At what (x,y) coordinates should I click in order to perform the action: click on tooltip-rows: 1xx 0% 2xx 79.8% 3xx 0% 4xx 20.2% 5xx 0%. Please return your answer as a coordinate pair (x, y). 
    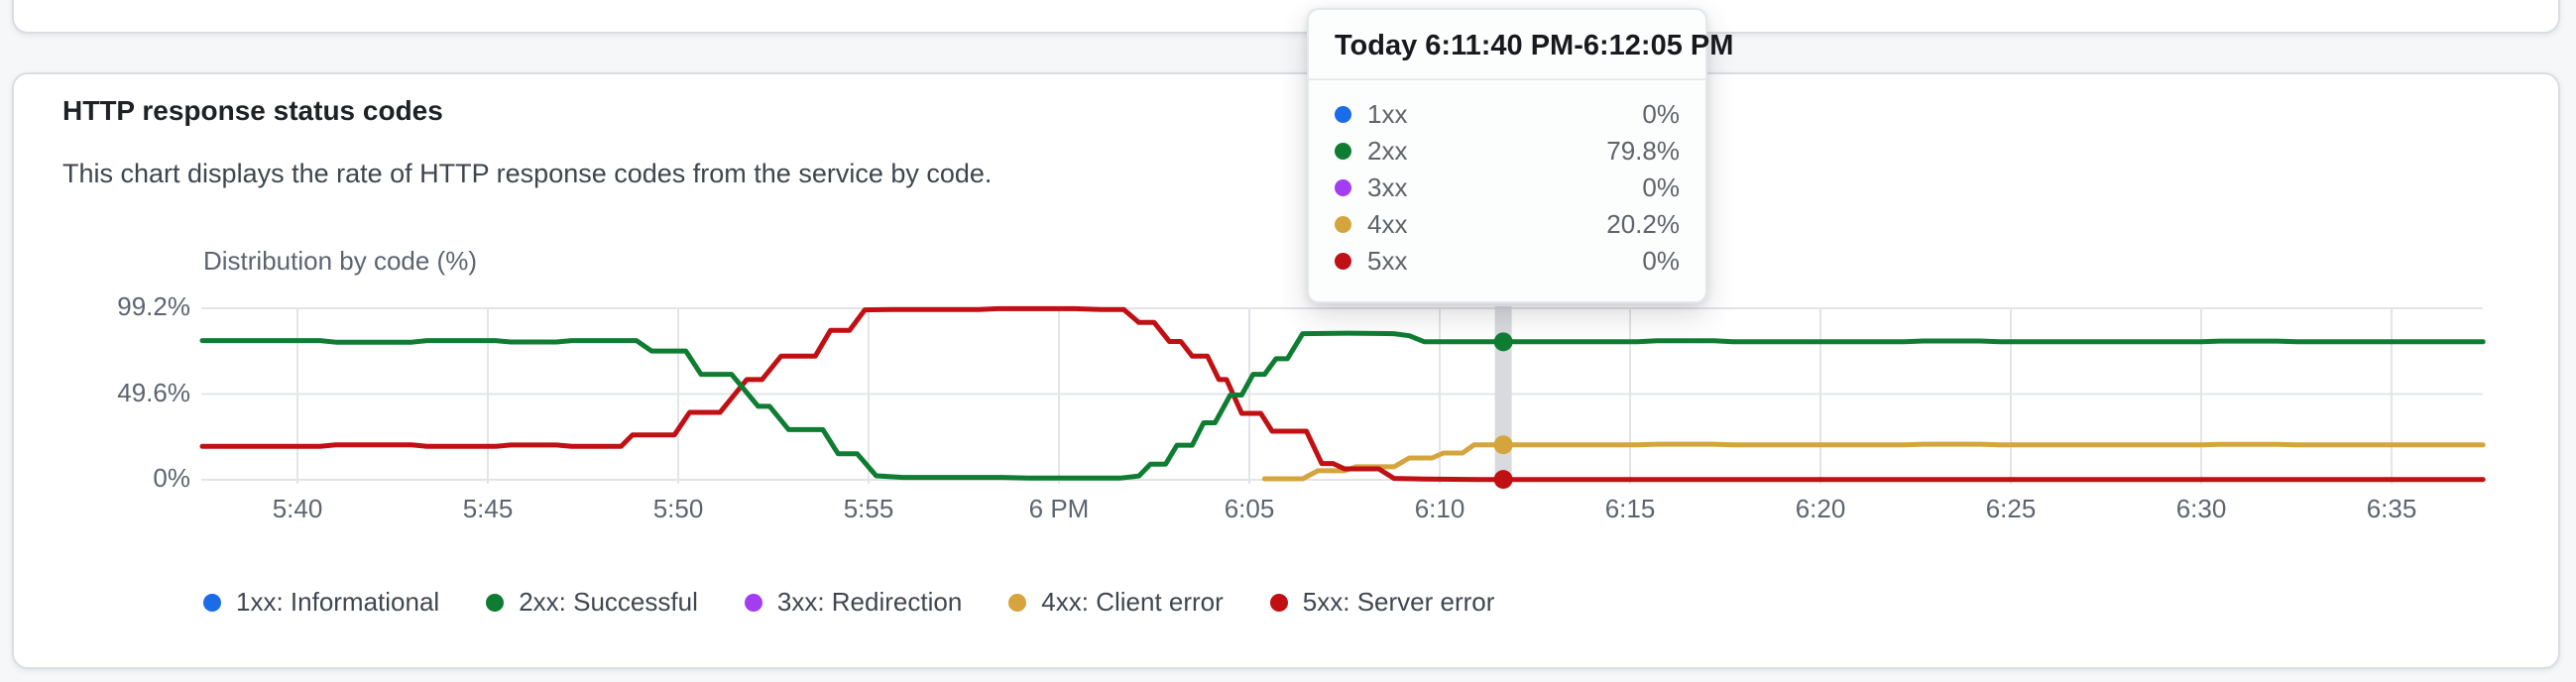
    Looking at the image, I should click on (1507, 190).